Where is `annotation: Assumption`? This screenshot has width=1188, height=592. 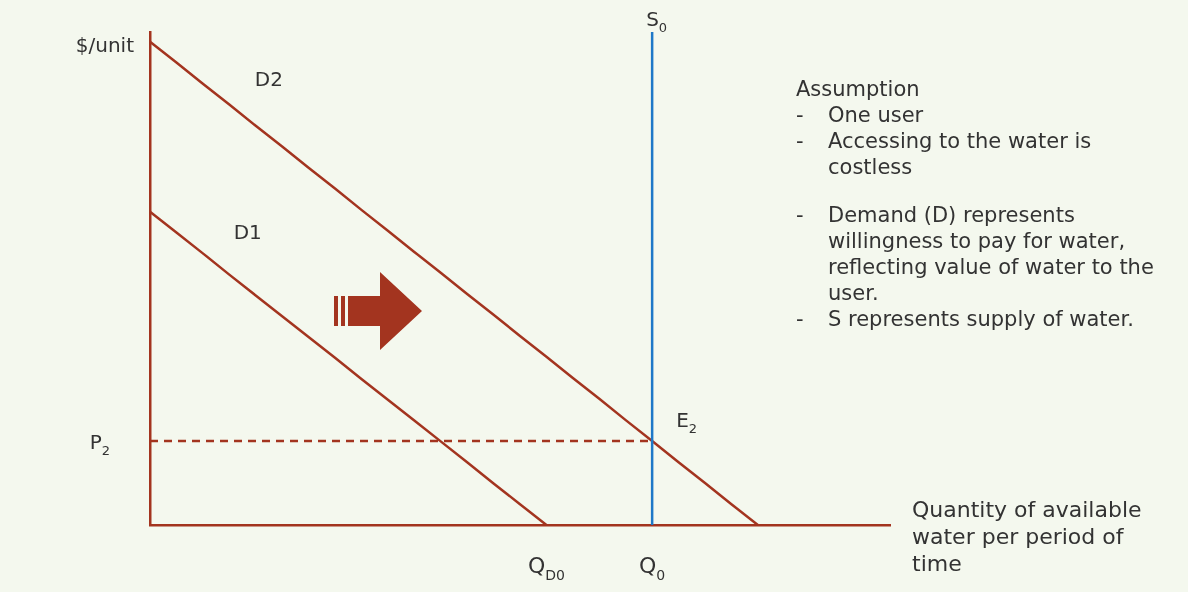 annotation: Assumption is located at coordinates (858, 89).